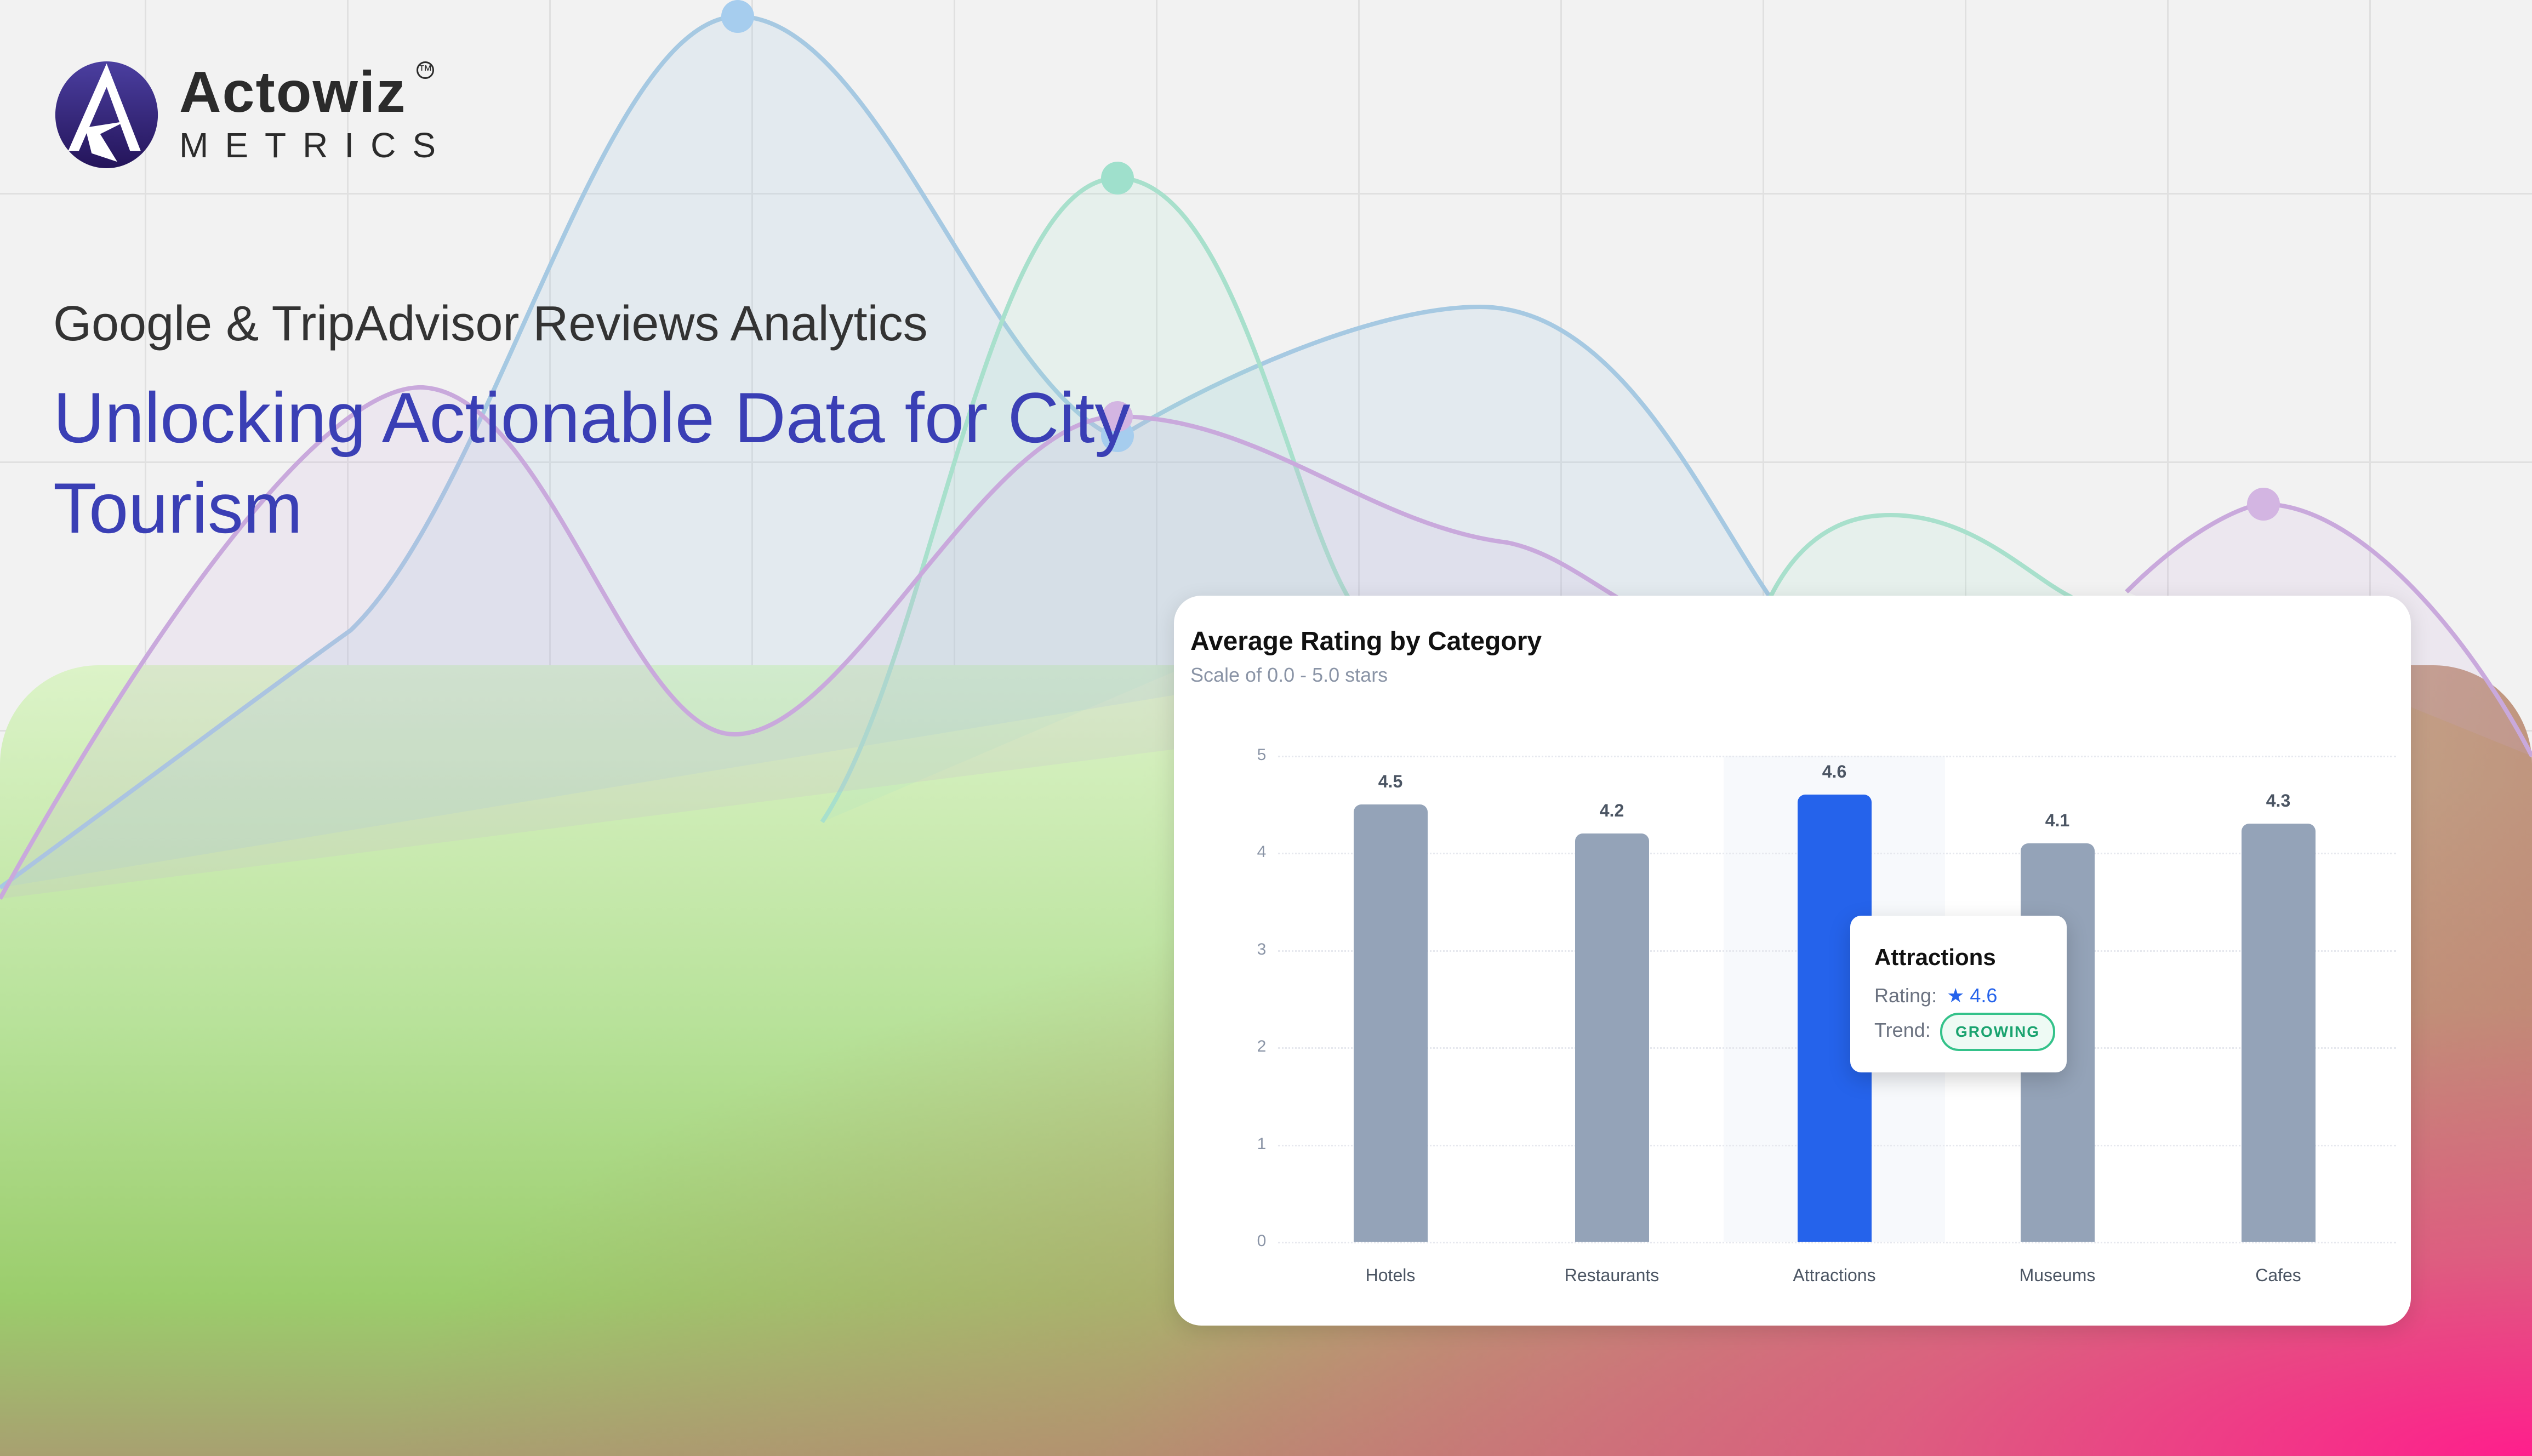  What do you see at coordinates (1997, 1032) in the screenshot?
I see `trend-badge: GROWING` at bounding box center [1997, 1032].